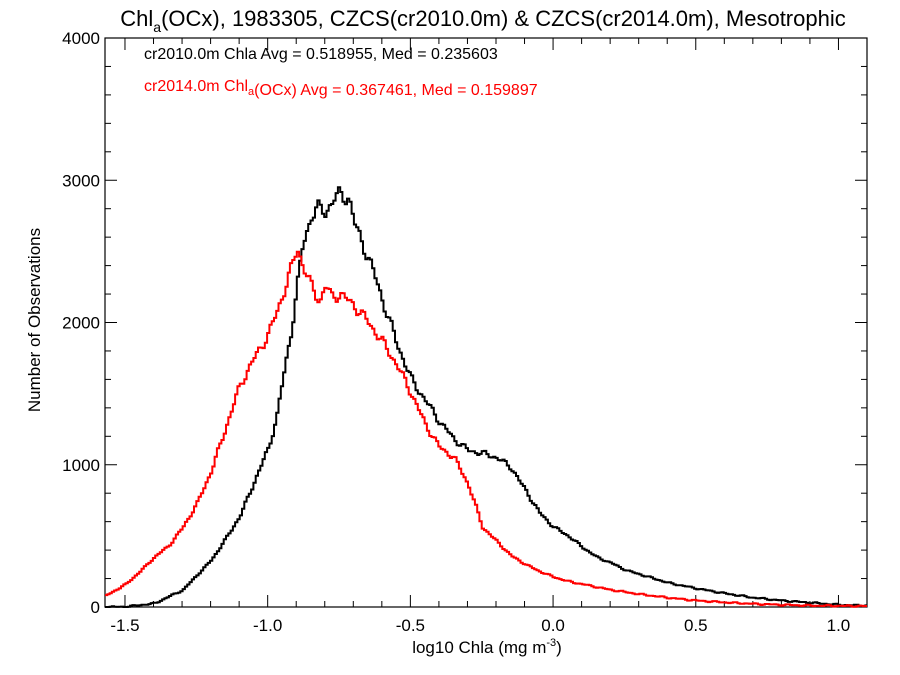 Image resolution: width=900 pixels, height=675 pixels. I want to click on y-tick-label: 2000, so click(81, 323).